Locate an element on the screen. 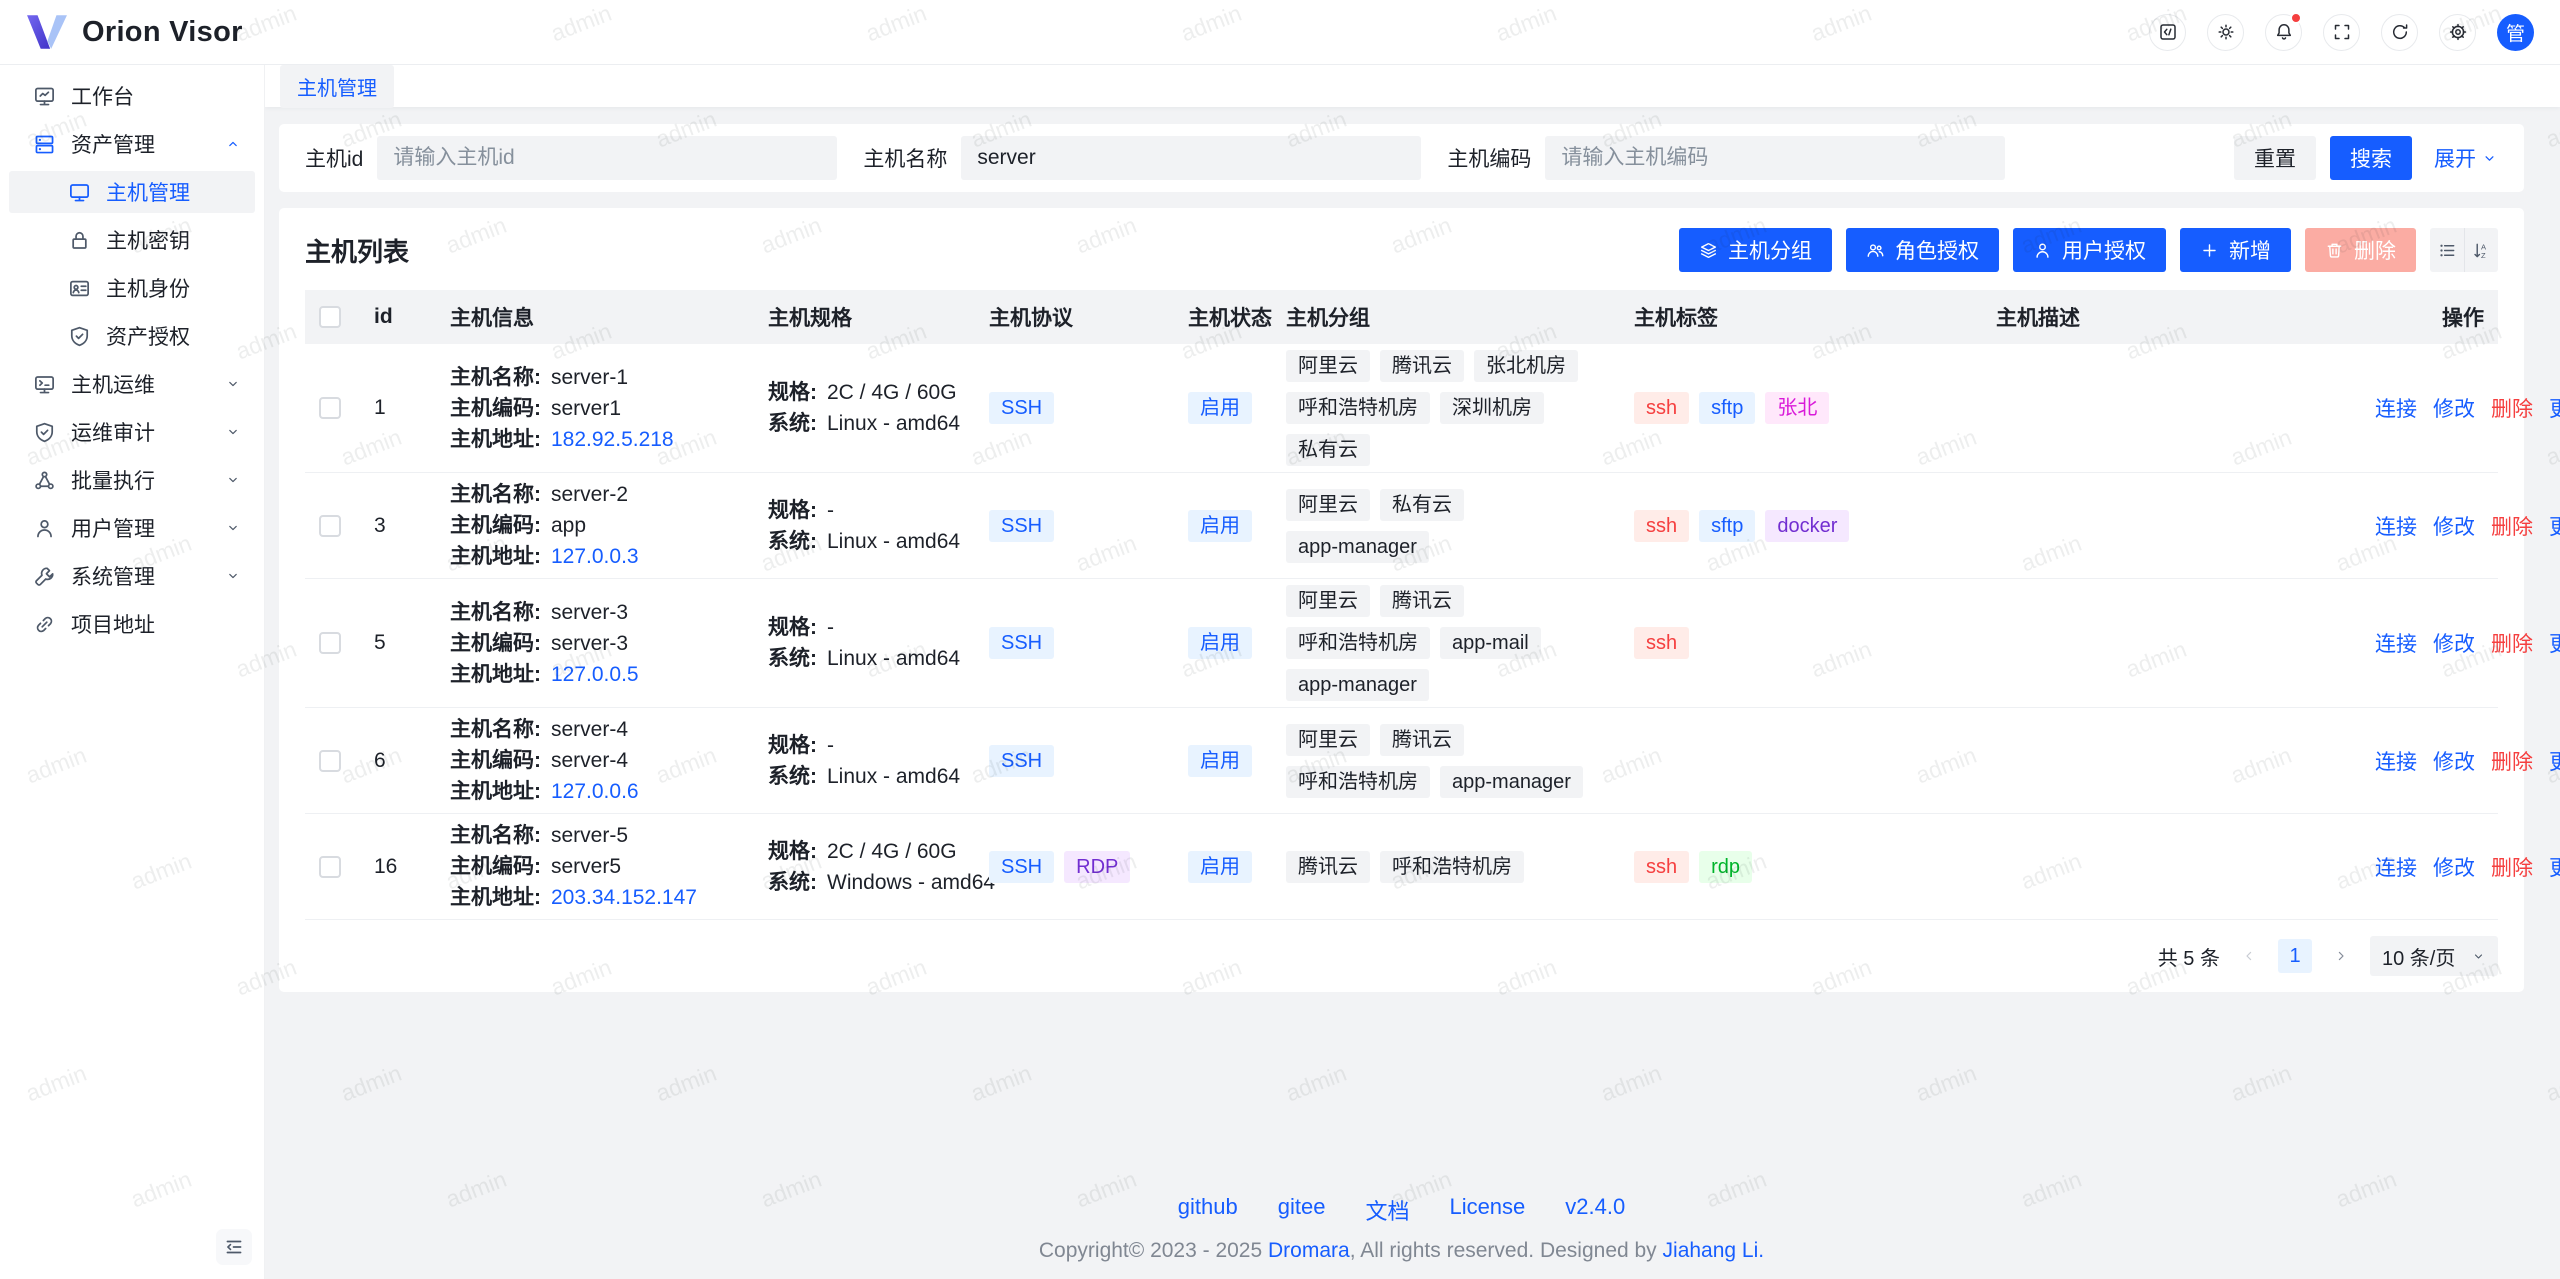 The width and height of the screenshot is (2560, 1279). copyright-link: Dromara is located at coordinates (1309, 1250).